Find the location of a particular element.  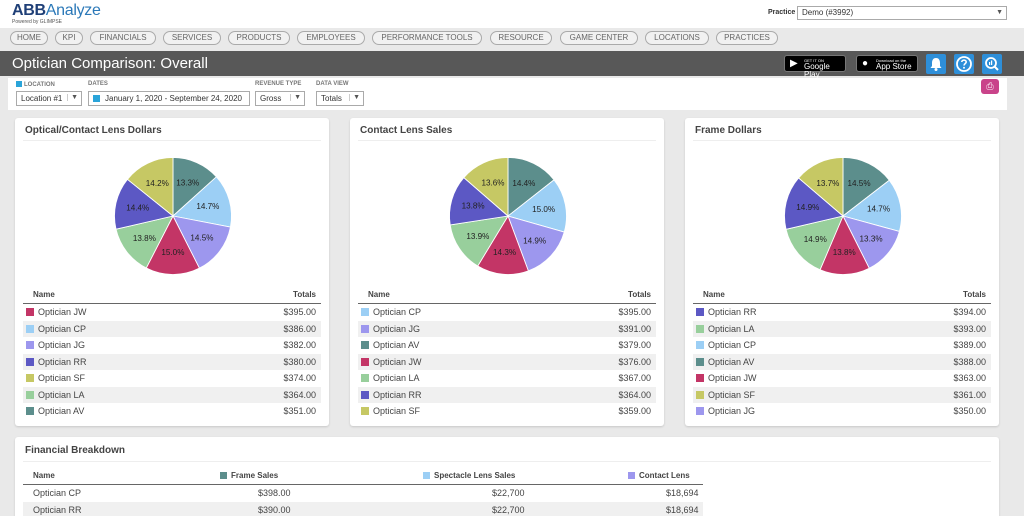

optician-total: $379.00 is located at coordinates (634, 345).